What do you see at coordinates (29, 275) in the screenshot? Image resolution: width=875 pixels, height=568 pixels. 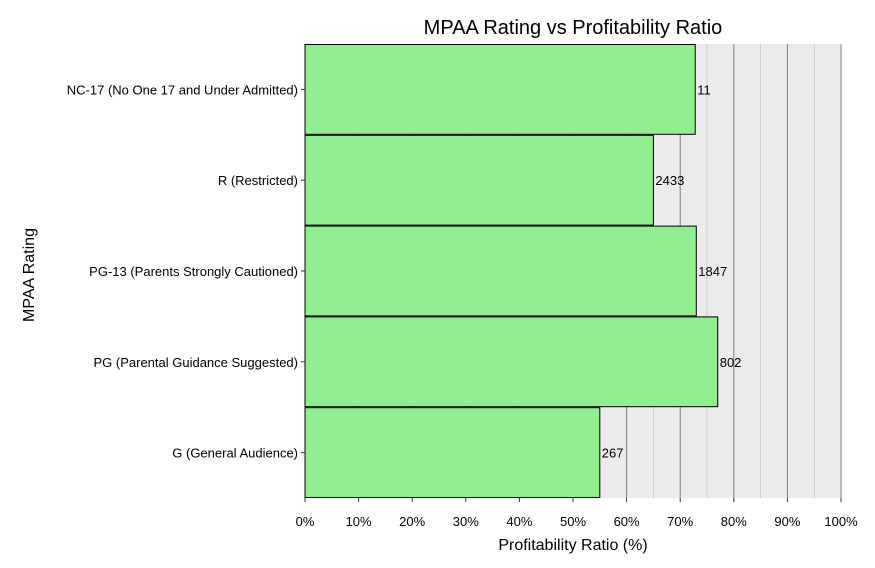 I see `y-axis-title: MPAA Rating` at bounding box center [29, 275].